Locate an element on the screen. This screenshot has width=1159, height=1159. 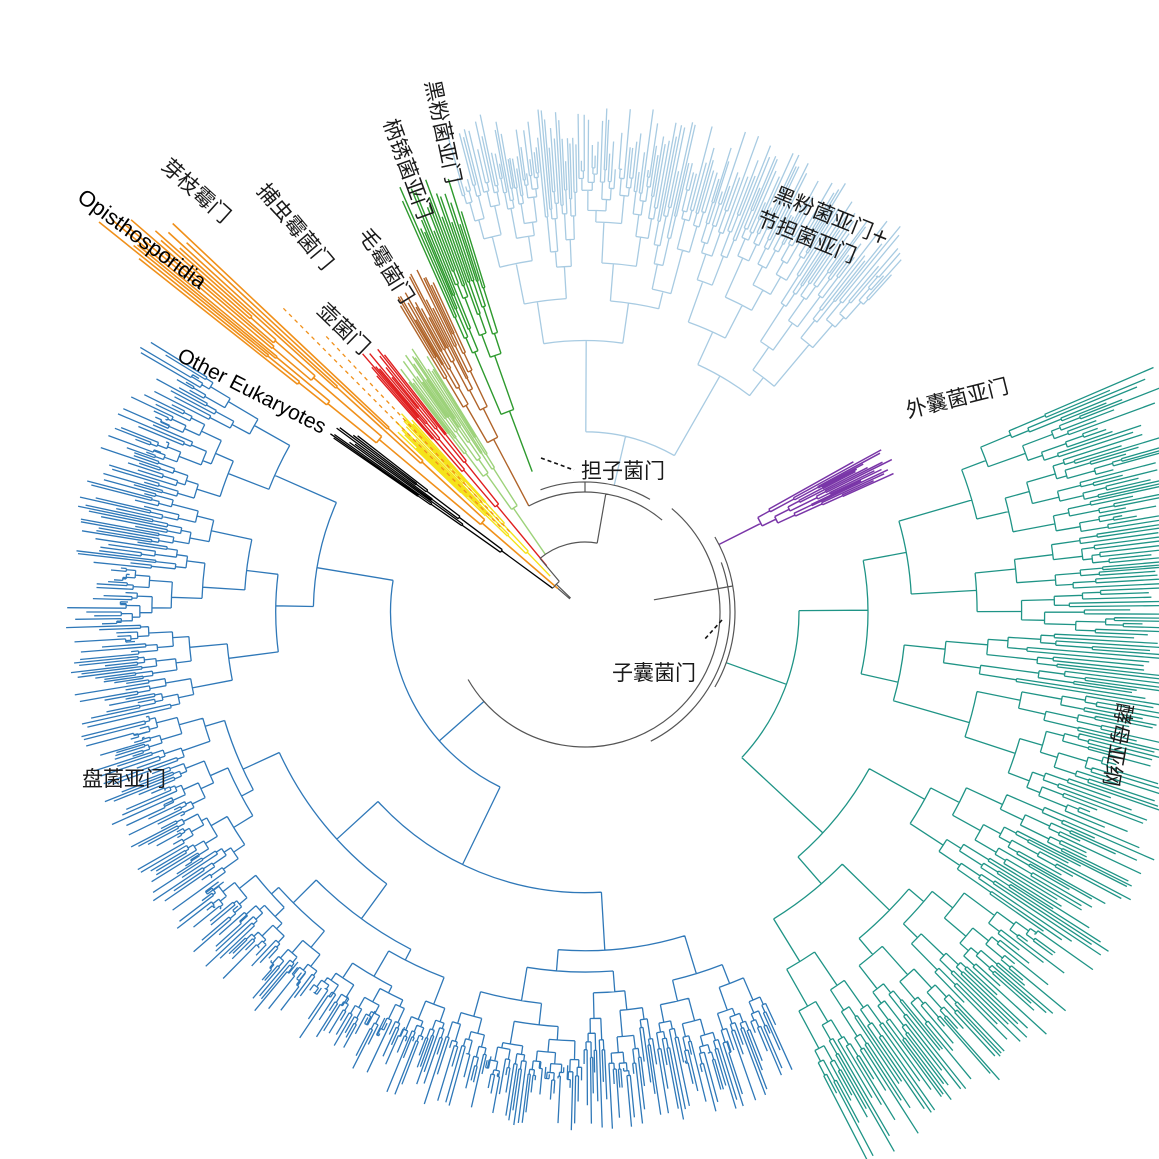
clade-ustilago is located at coordinates (466, 325).